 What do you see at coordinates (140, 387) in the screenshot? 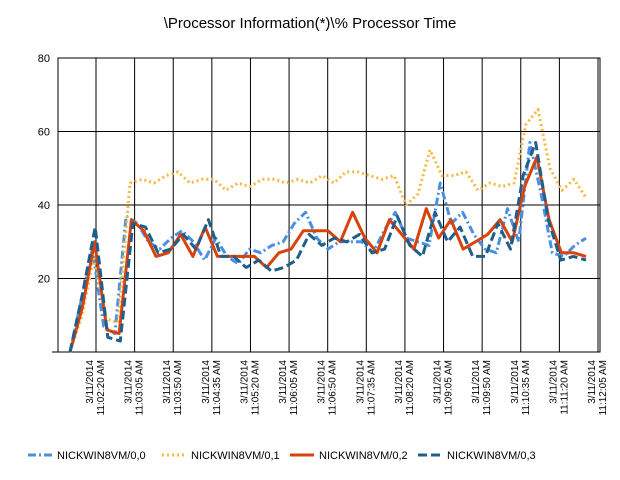
I see `x-tick-time: 11:03:05 AM` at bounding box center [140, 387].